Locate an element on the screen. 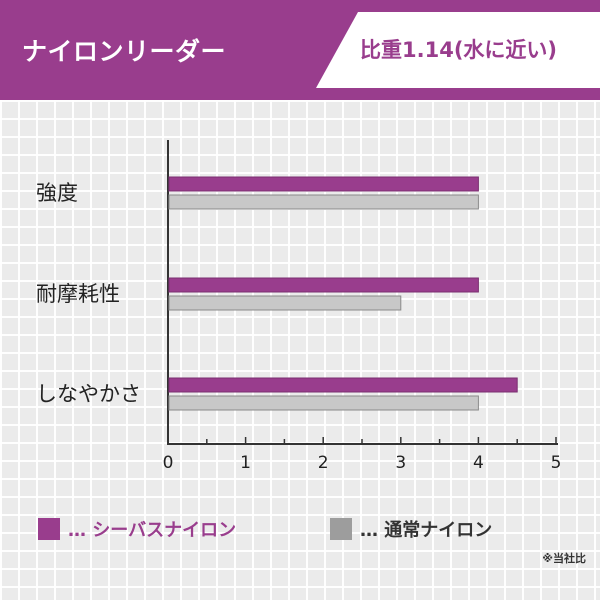 The height and width of the screenshot is (600, 600). category-label: 強度 is located at coordinates (57, 193).